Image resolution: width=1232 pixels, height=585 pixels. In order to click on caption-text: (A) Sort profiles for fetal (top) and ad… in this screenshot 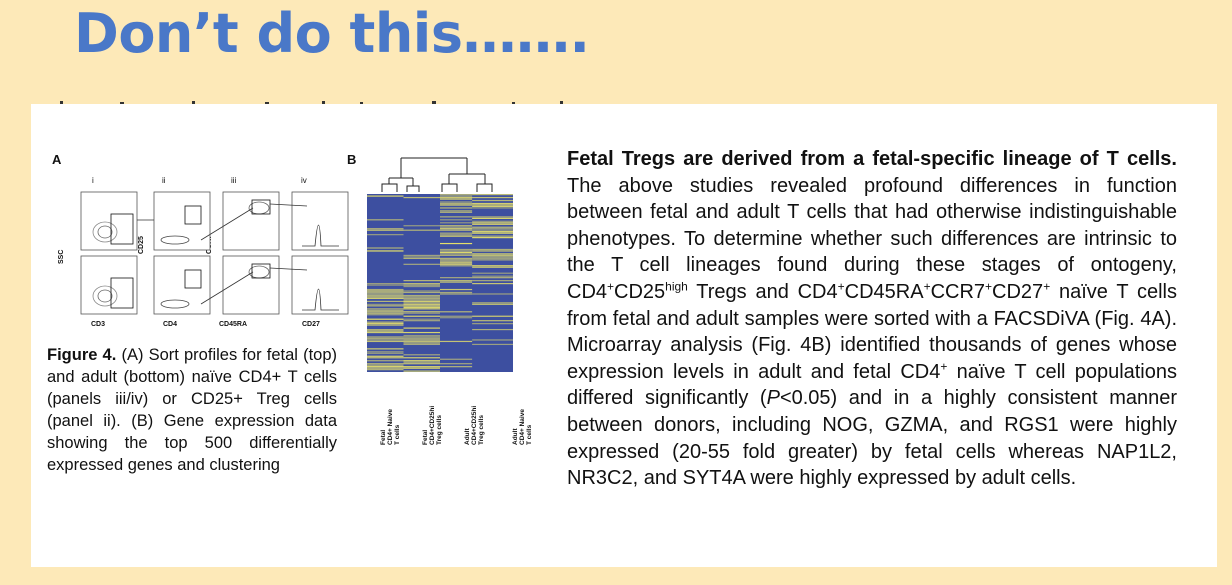, I will do `click(192, 410)`.